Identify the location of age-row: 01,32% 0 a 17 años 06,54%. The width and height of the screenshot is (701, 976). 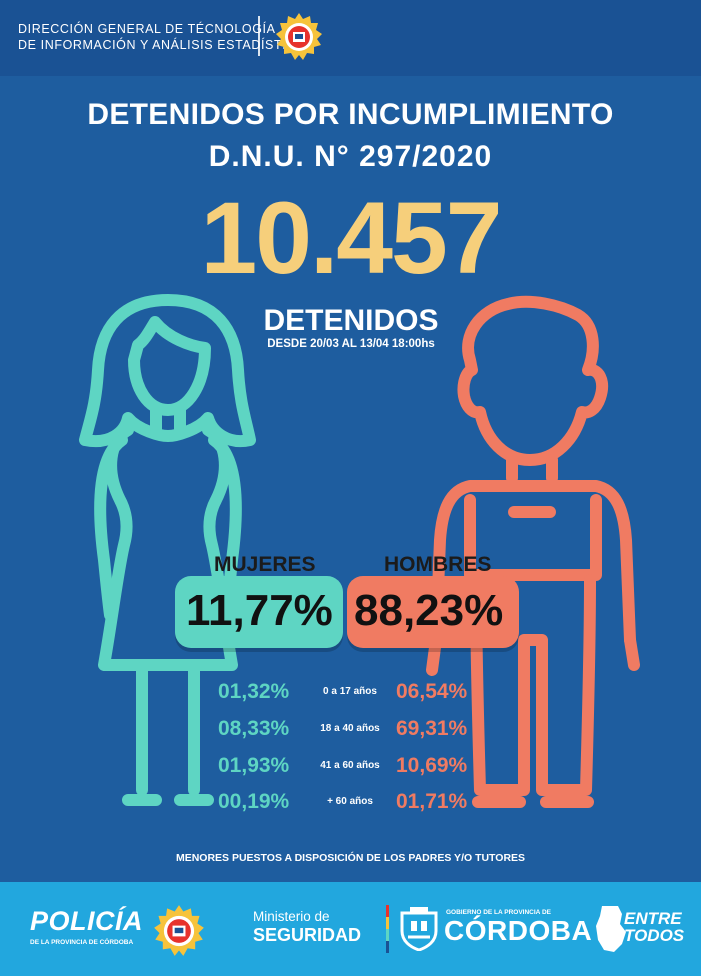
(350, 695).